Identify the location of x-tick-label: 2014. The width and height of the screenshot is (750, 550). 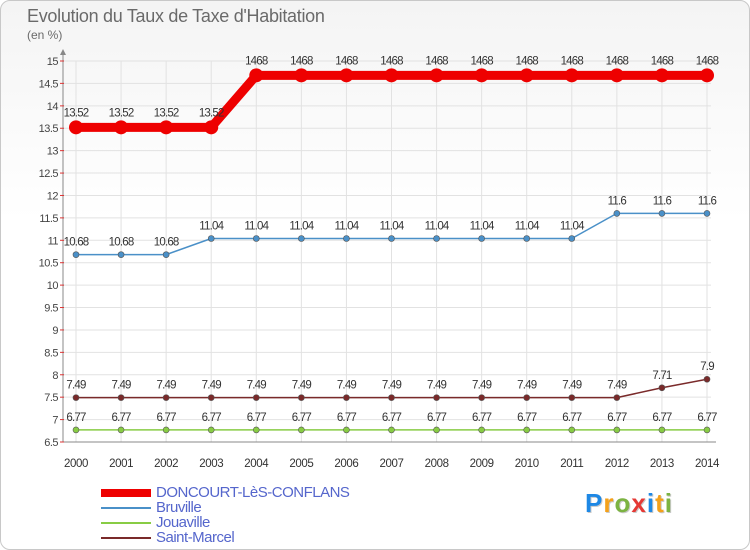
(707, 464).